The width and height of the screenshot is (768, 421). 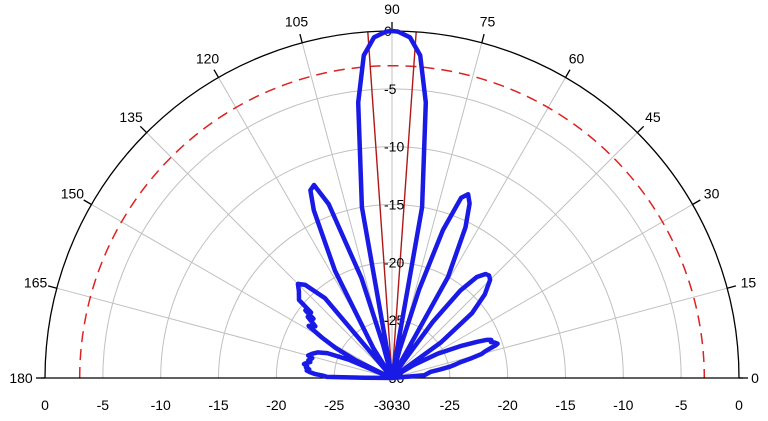 I want to click on radial-label-2: -20, so click(x=394, y=262).